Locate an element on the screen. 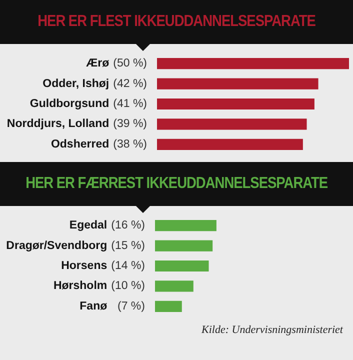  data-label: (42 %) is located at coordinates (130, 84).